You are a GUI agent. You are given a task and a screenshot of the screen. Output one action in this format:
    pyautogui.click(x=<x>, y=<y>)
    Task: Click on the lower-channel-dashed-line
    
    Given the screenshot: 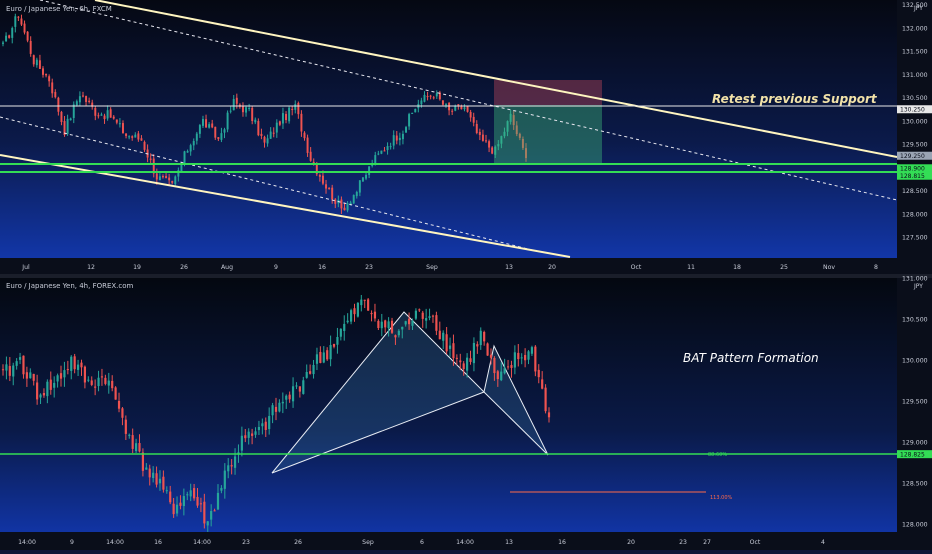 What is the action you would take?
    pyautogui.click(x=270, y=184)
    